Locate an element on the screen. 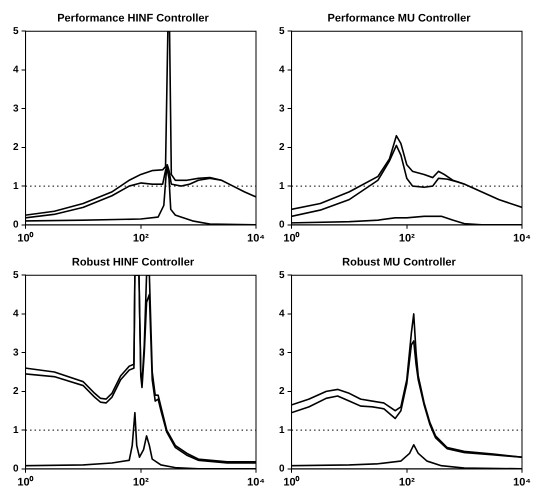  chart-title: Performance HINF Controller is located at coordinates (133, 18).